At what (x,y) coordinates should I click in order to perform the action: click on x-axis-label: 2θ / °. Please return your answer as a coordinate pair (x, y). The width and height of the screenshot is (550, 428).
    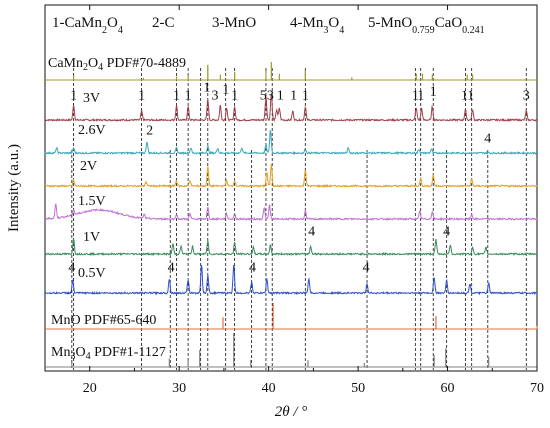
    Looking at the image, I should click on (291, 412).